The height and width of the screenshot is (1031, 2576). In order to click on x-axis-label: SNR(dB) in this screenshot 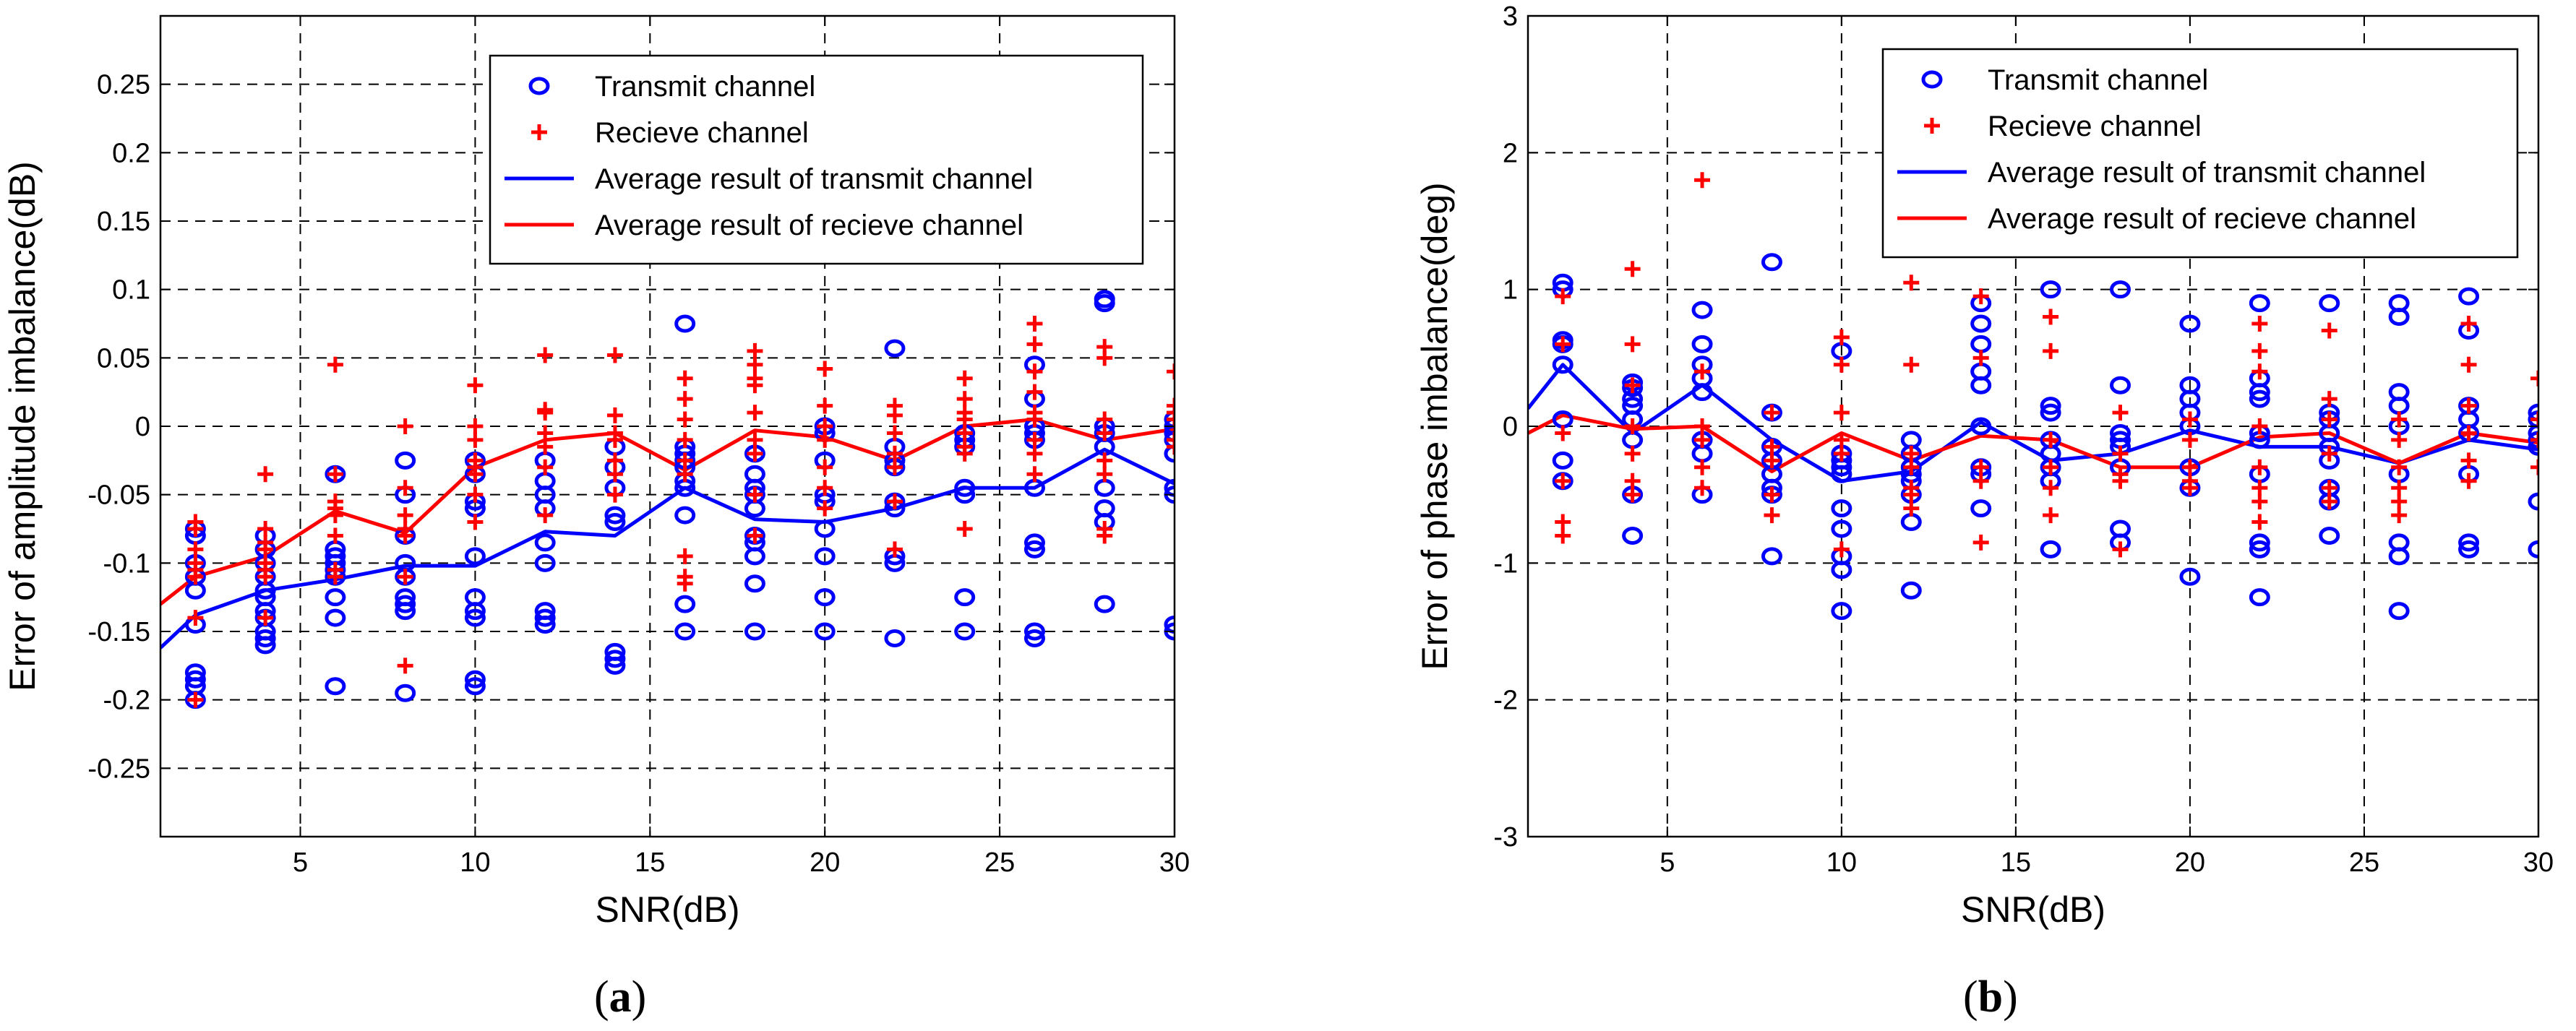, I will do `click(2033, 909)`.